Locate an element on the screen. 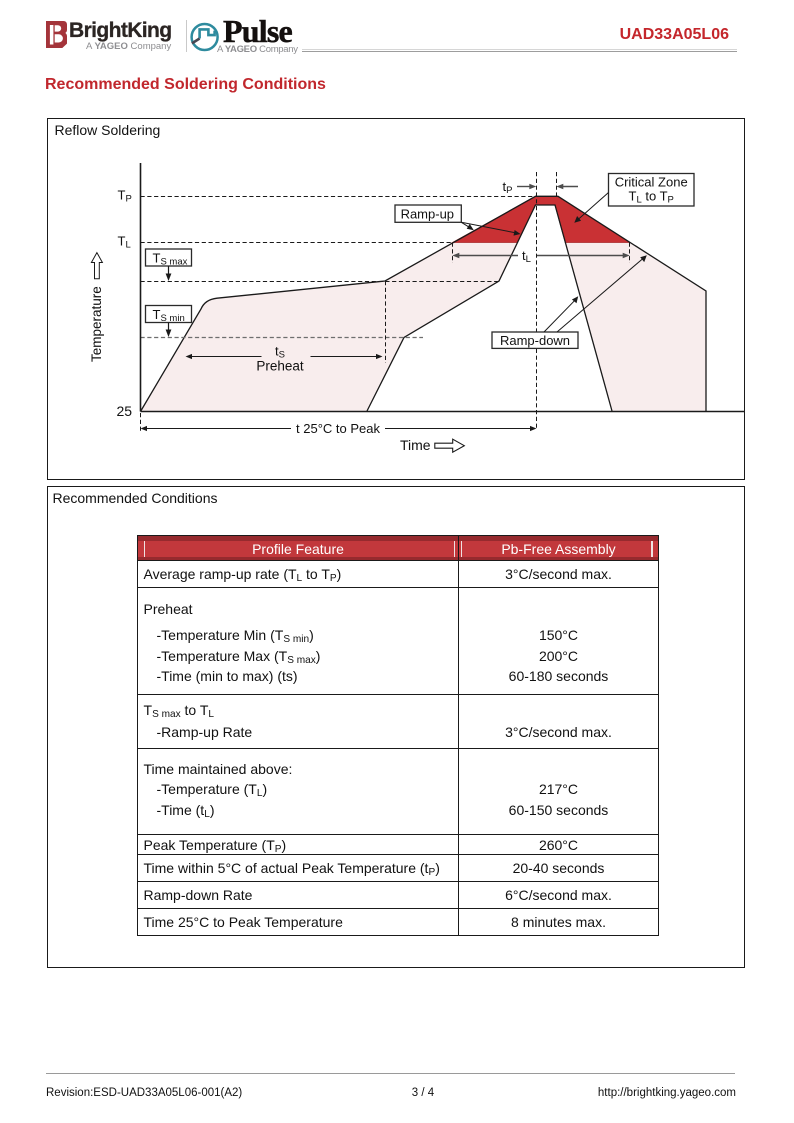 The width and height of the screenshot is (794, 1123). svg-text: TL to TP is located at coordinates (651, 197).